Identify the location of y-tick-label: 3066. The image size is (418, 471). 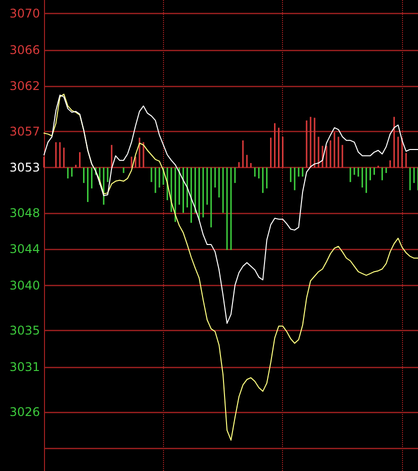
(24, 49).